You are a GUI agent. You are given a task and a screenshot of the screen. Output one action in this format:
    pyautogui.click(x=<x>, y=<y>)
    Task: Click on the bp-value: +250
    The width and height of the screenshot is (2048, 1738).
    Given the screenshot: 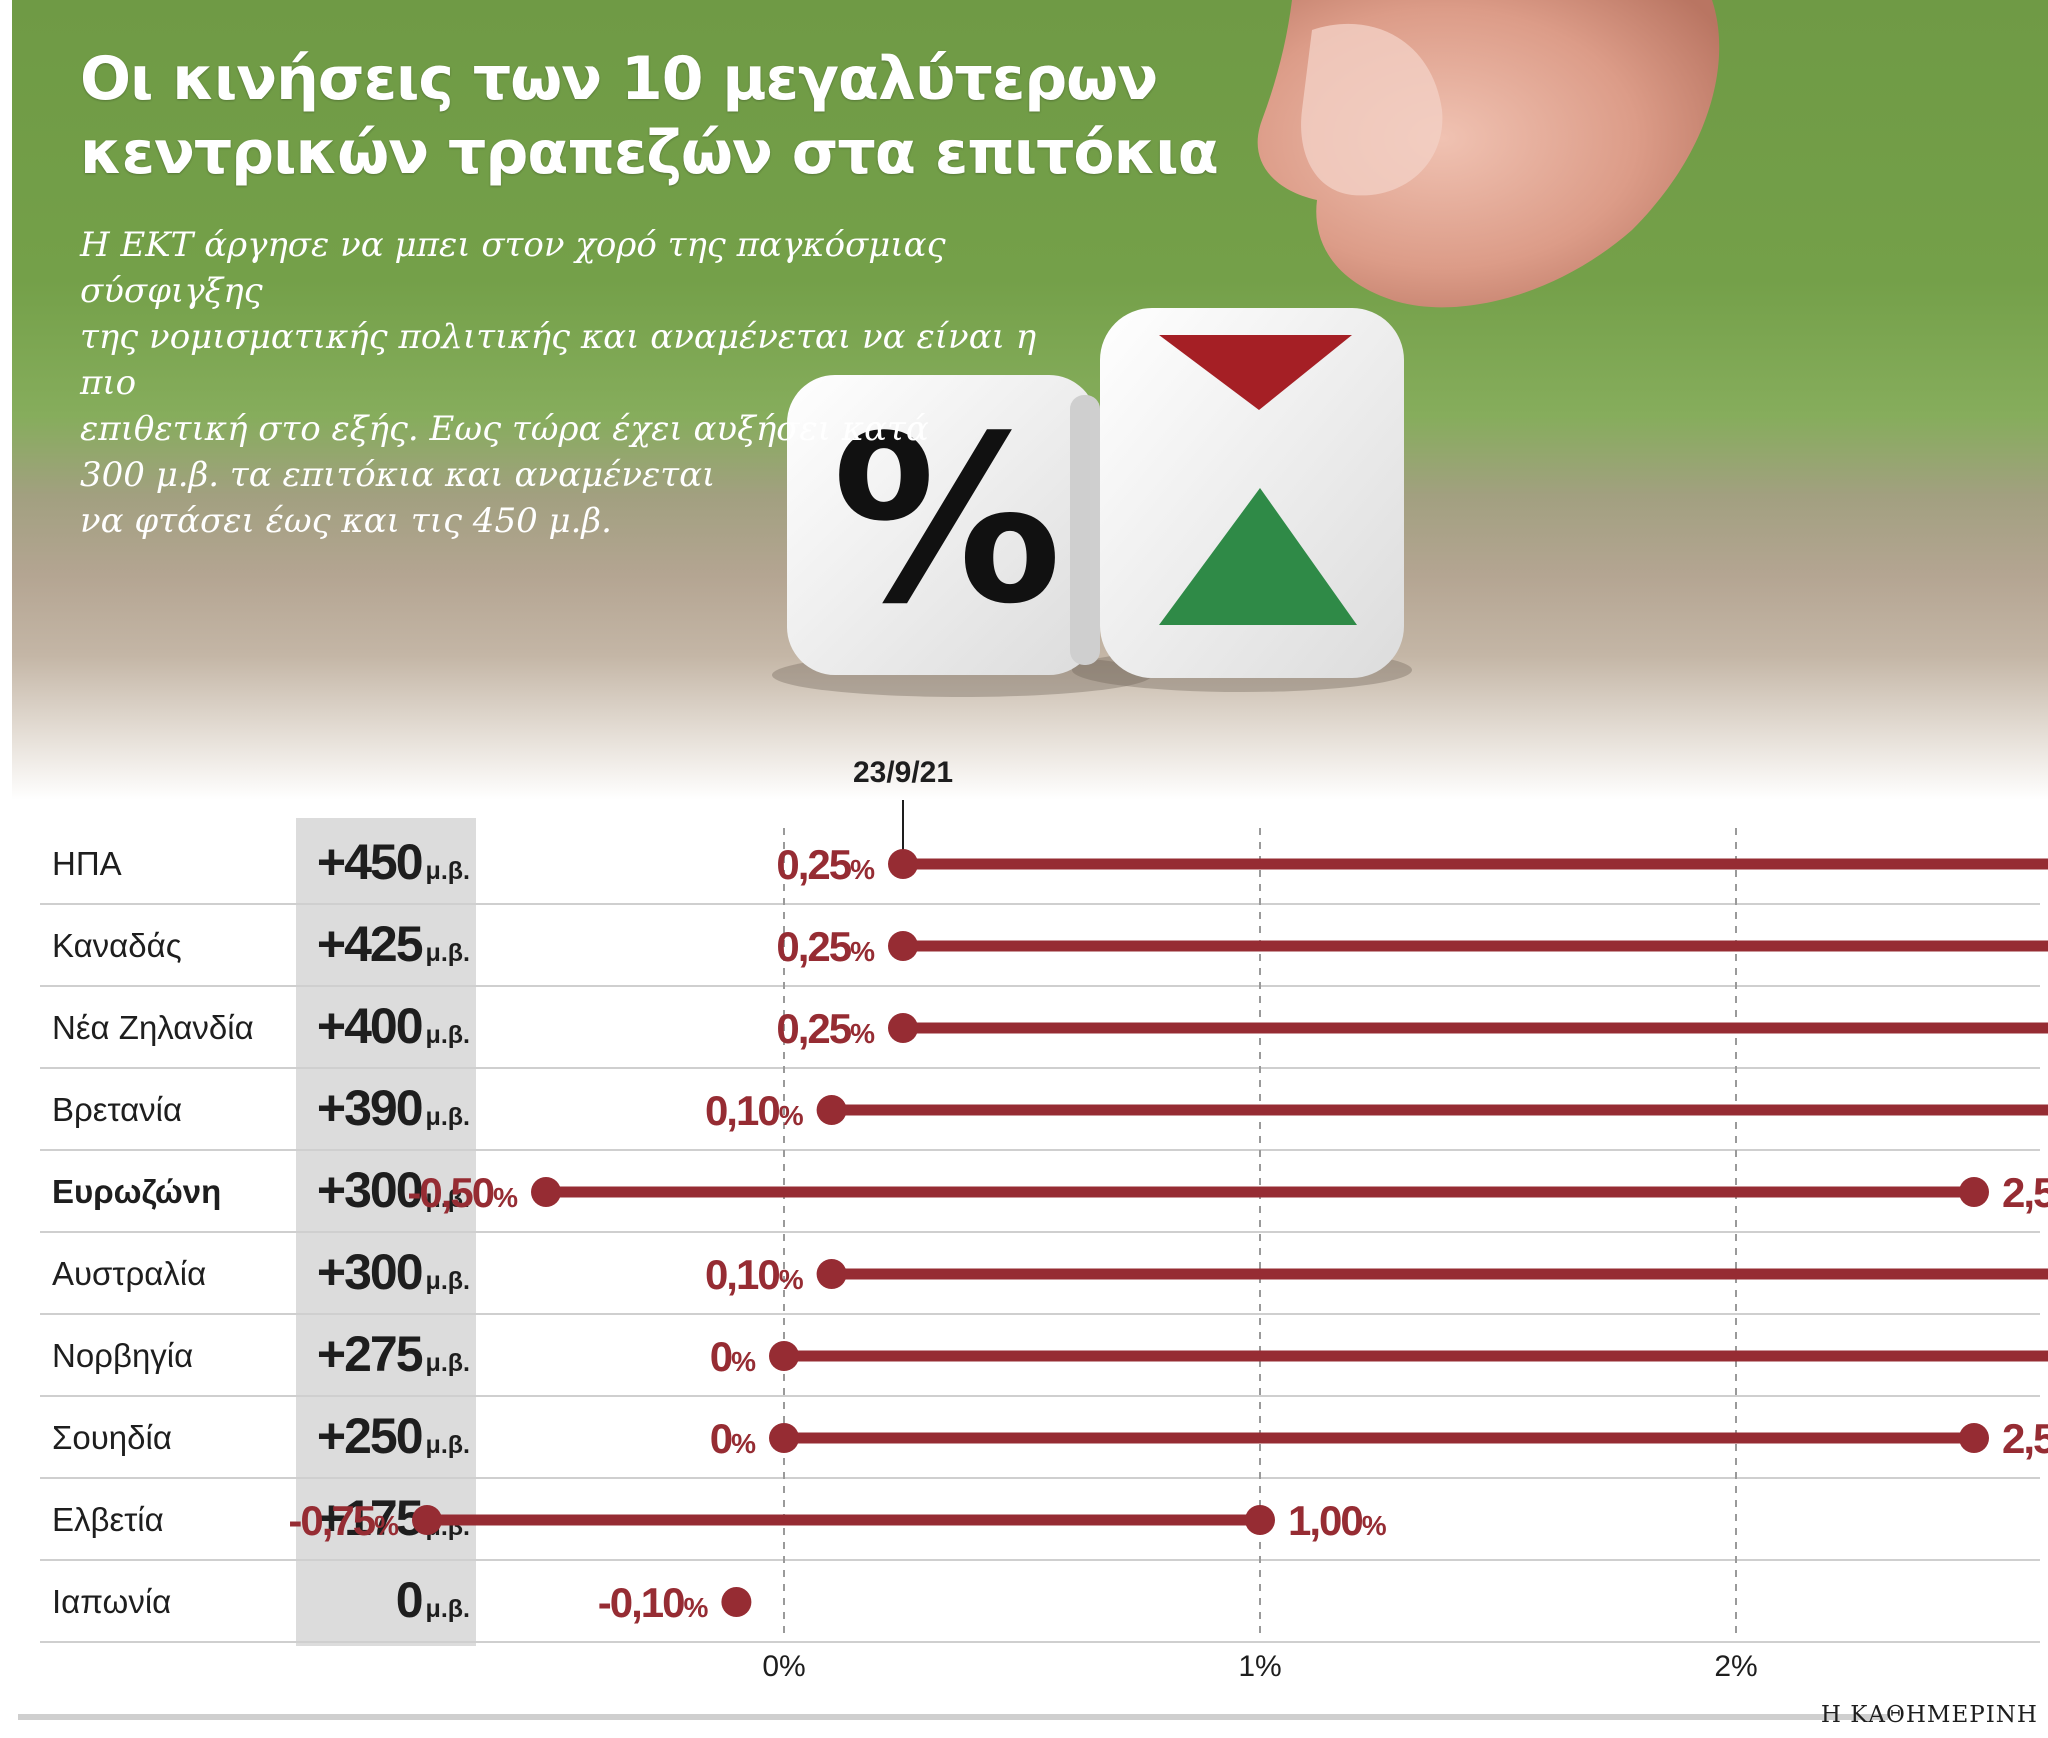 What is the action you would take?
    pyautogui.click(x=370, y=1436)
    